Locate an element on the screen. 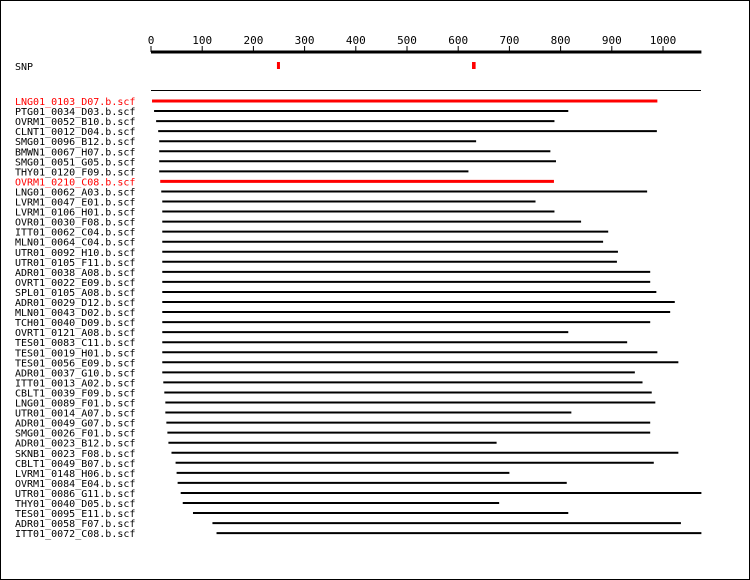 The width and height of the screenshot is (750, 580). read-name: CLNT1_0012_D04.b.scf is located at coordinates (75, 132).